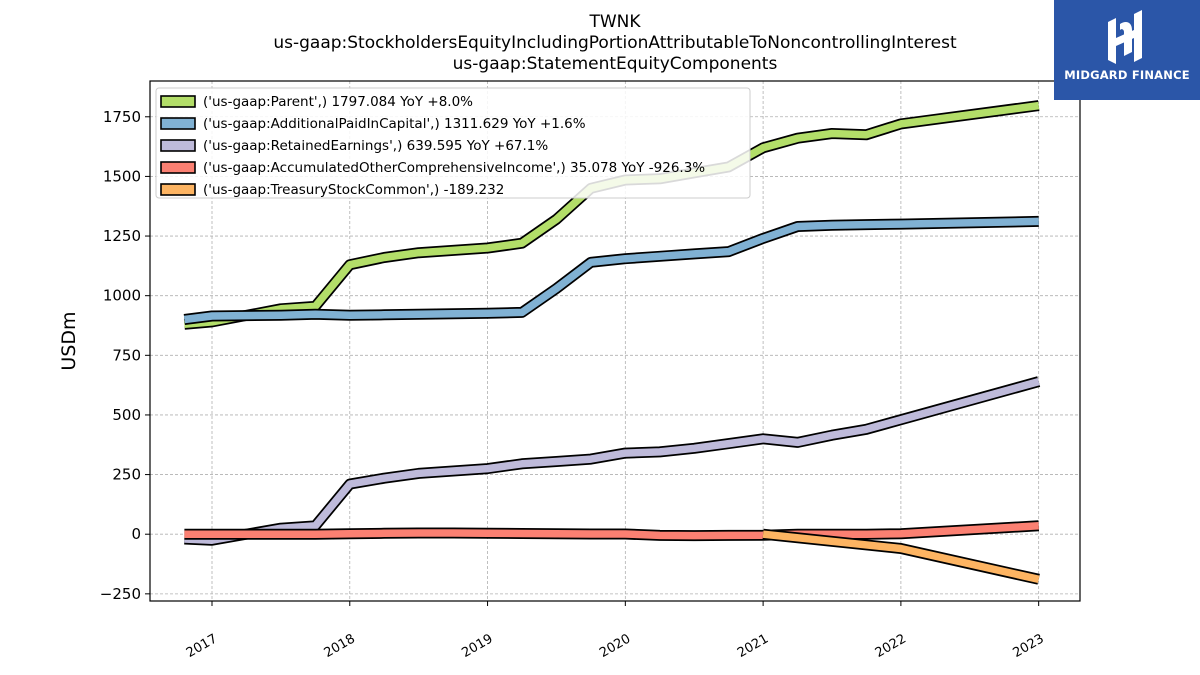  I want to click on y-axis-ticks: −250 0 250 500 750 1000 1250 1500 1750, so click(125, 355).